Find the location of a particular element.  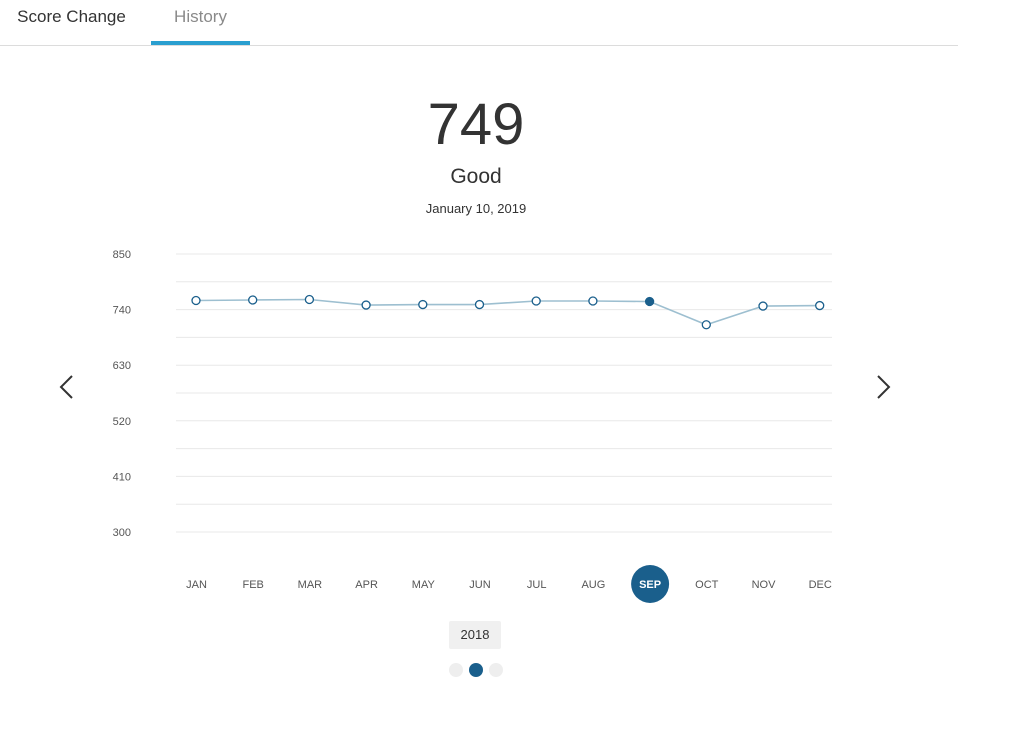

month-label-oct: OCT is located at coordinates (707, 585).